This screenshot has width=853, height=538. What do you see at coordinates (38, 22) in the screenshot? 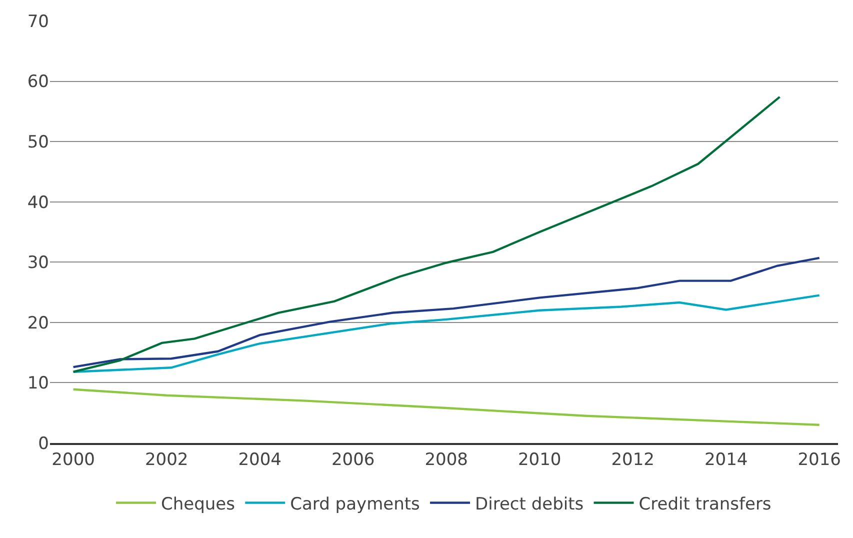
I see `y-tick-label: 70` at bounding box center [38, 22].